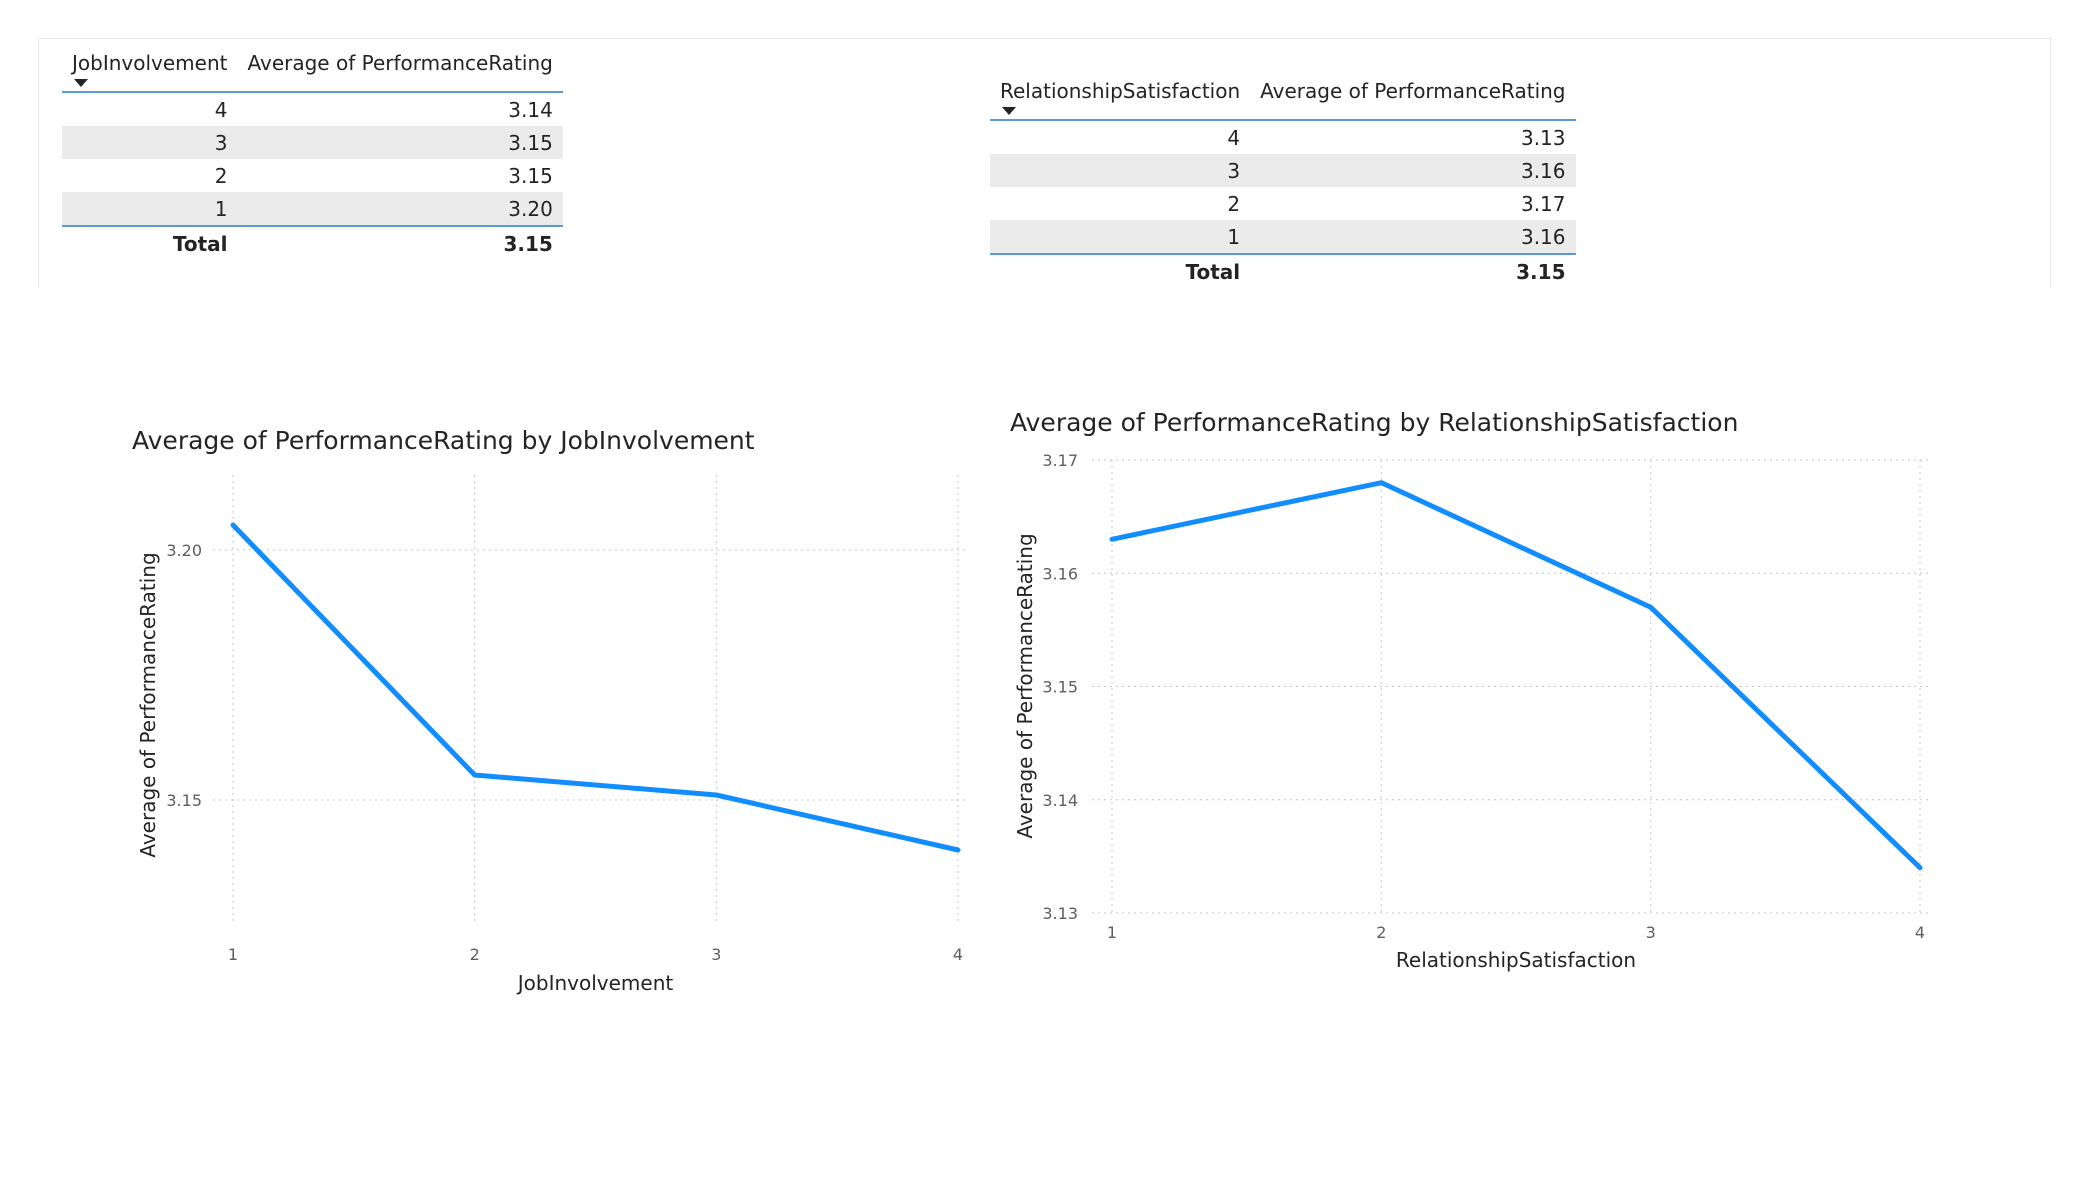 The width and height of the screenshot is (2075, 1200). I want to click on visual-border-left, so click(38, 163).